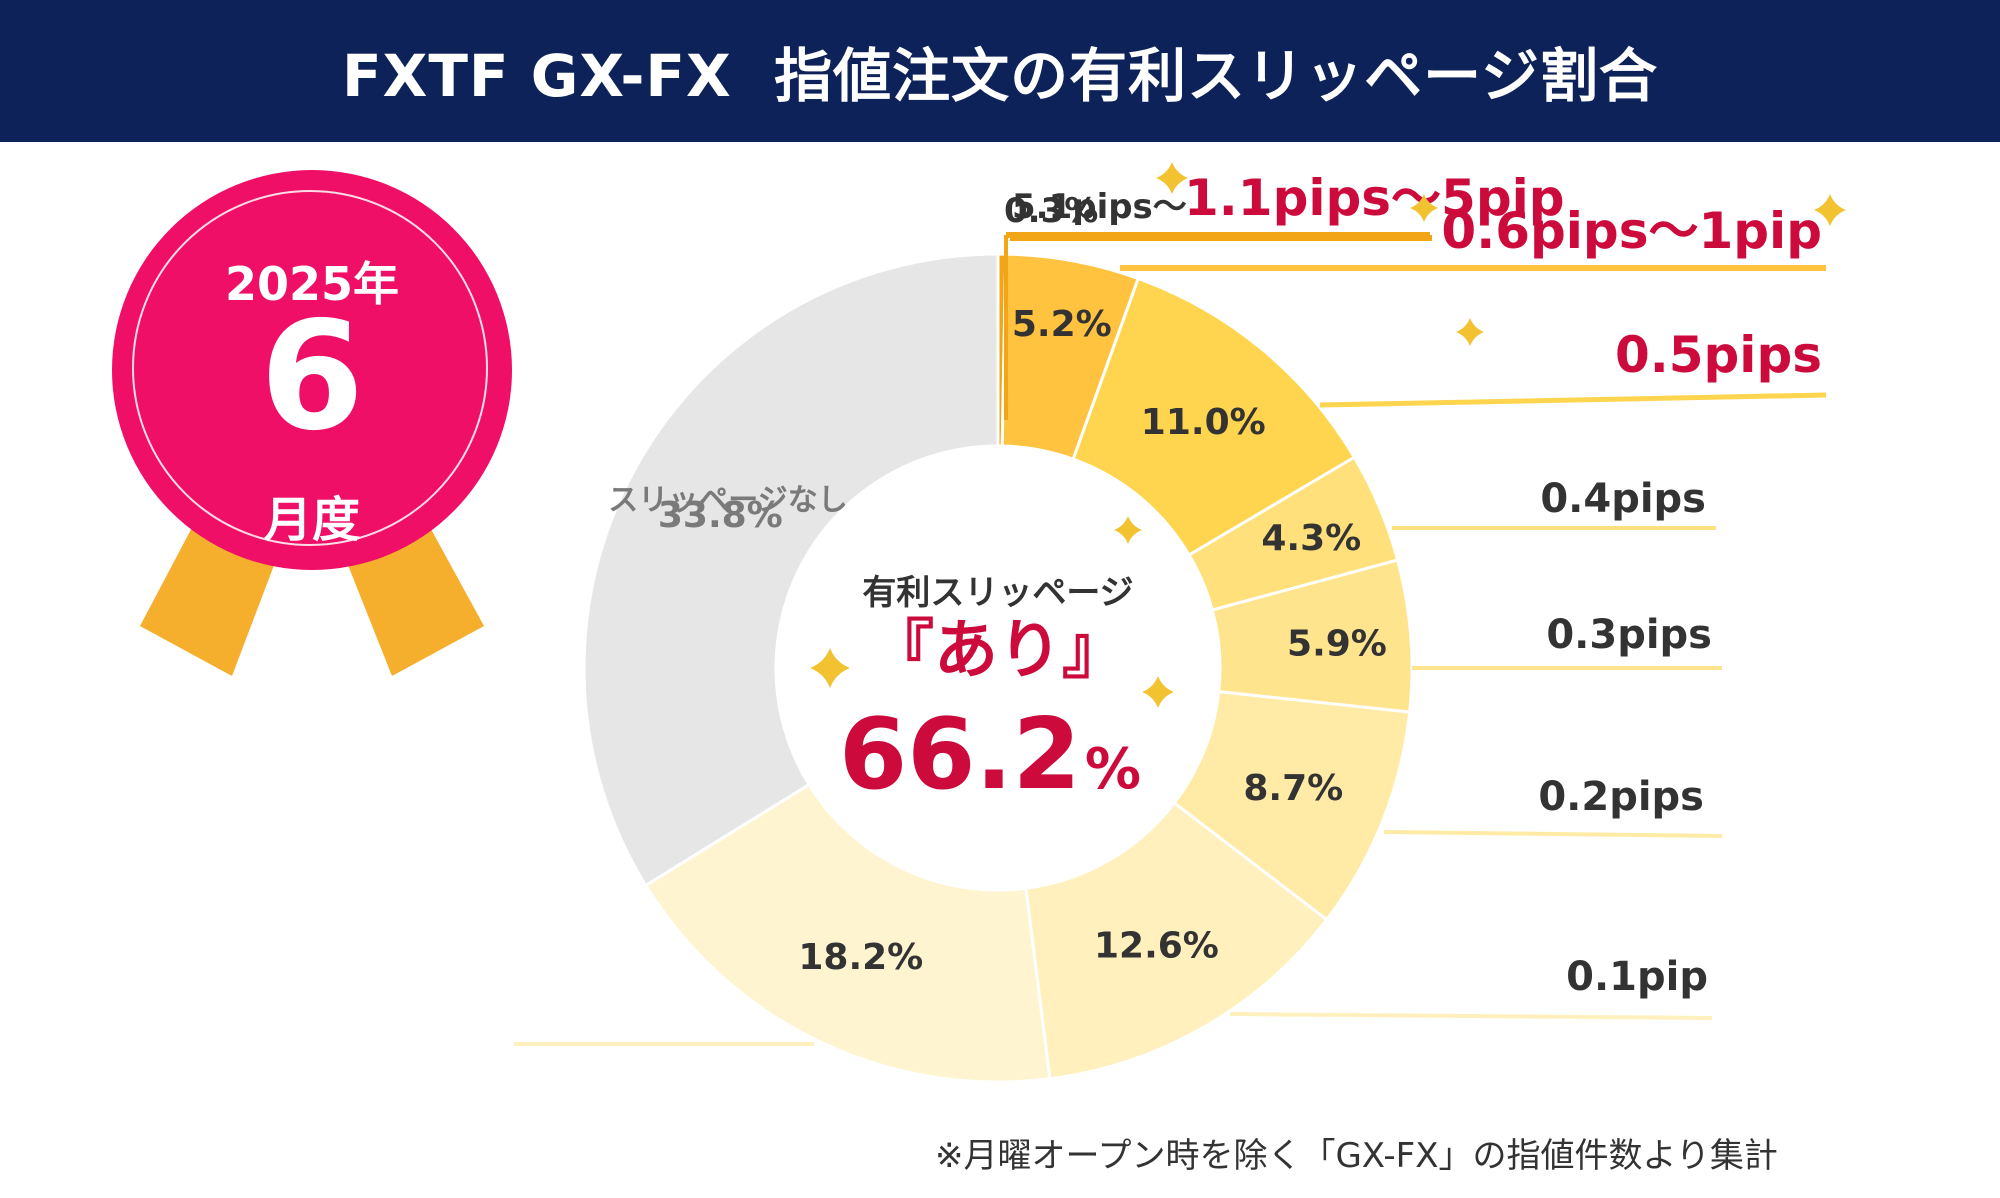 This screenshot has height=1198, width=2000. I want to click on category-label-3: 0.5pips, so click(1718, 355).